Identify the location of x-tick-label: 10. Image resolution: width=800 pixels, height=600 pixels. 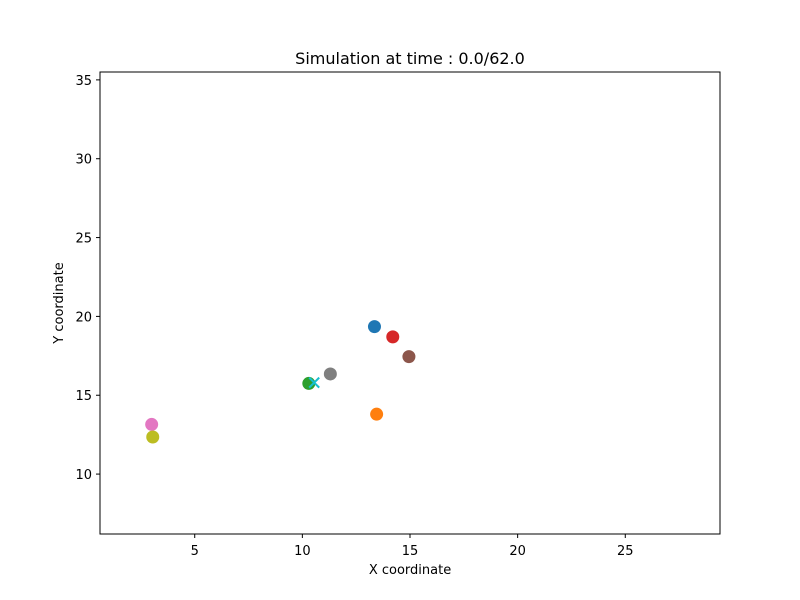
(302, 551).